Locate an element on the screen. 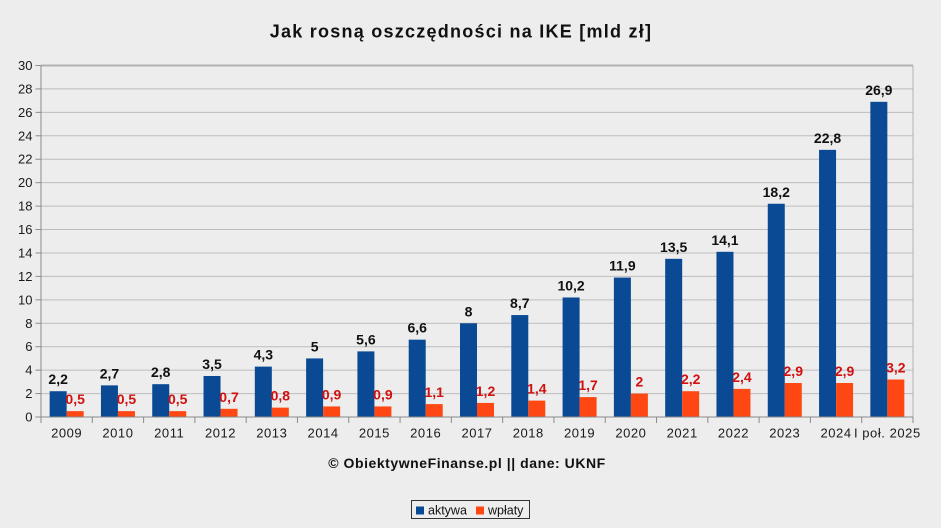  svg-text: 16 is located at coordinates (25, 229).